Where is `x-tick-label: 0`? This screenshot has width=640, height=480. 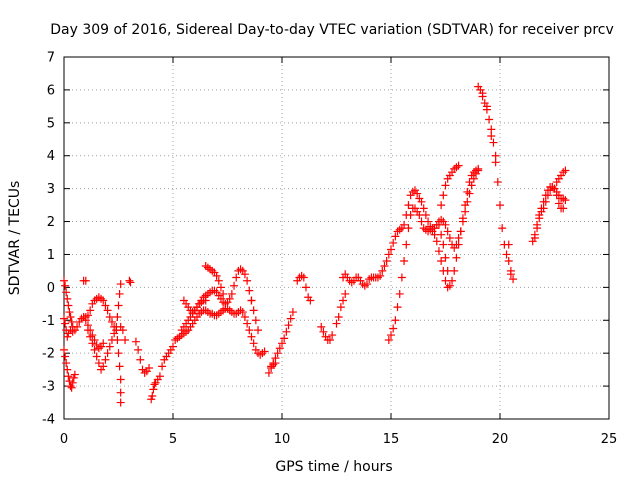 x-tick-label: 0 is located at coordinates (64, 439).